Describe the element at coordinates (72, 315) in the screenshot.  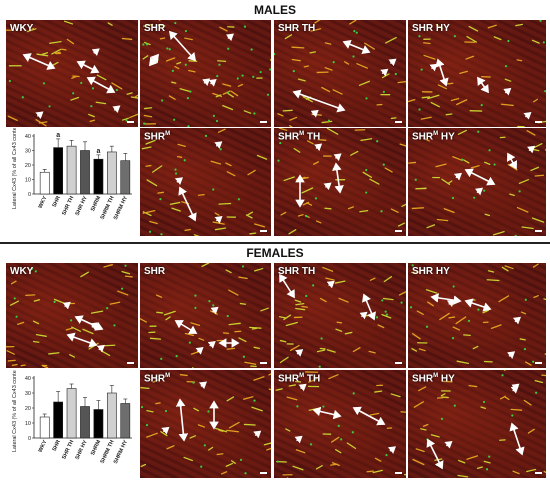
I see `micrograph-females-1: WKY` at that location.